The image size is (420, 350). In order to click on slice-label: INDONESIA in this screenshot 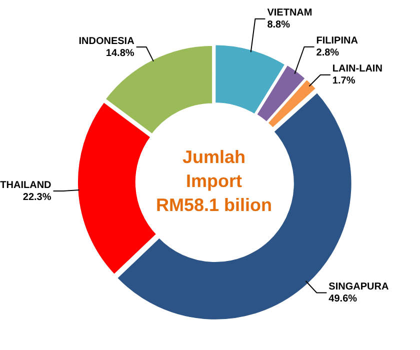, I will do `click(106, 41)`.